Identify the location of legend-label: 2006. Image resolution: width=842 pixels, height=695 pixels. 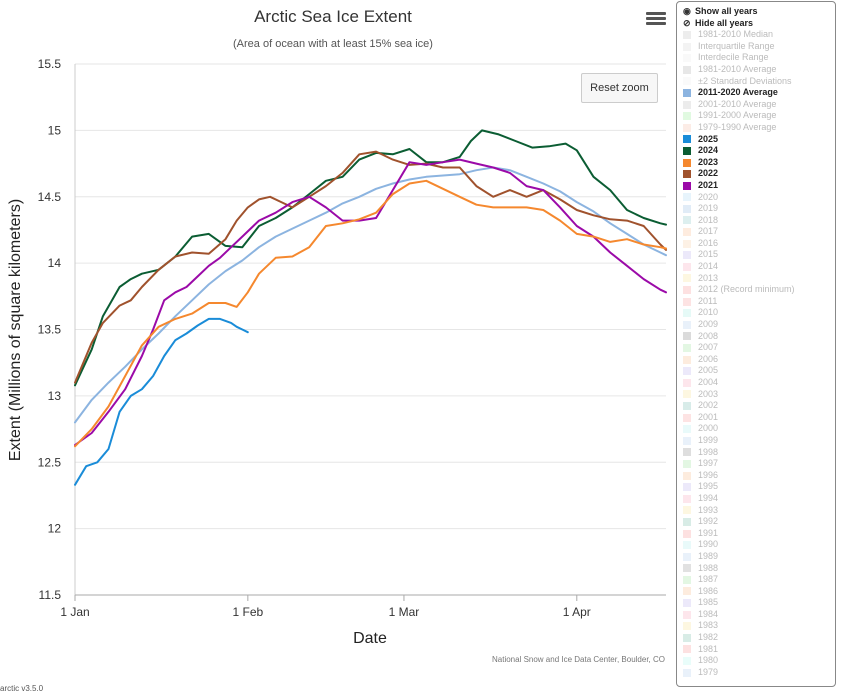
(708, 358).